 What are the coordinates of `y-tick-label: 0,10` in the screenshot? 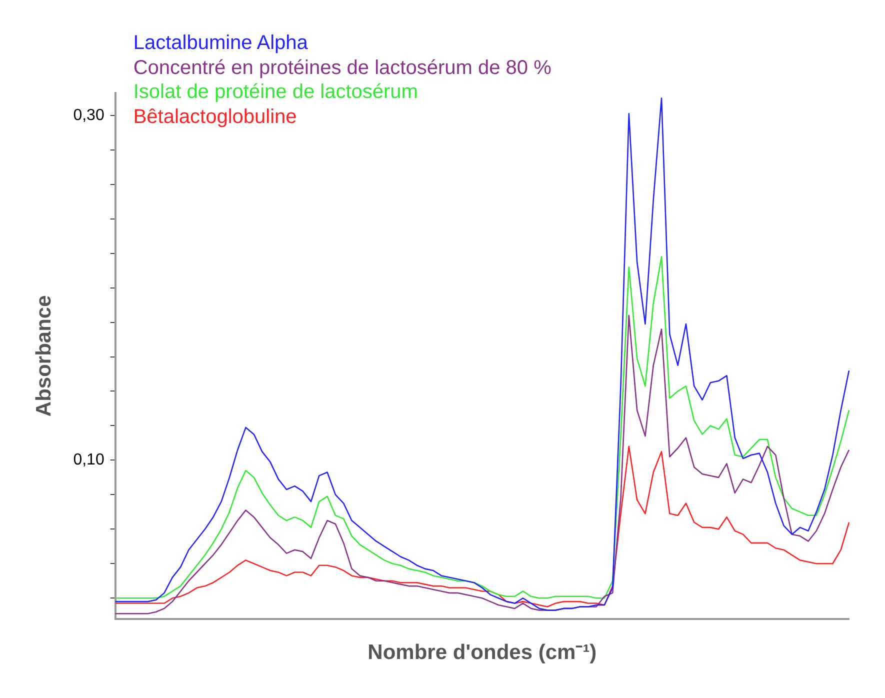 It's located at (88, 460).